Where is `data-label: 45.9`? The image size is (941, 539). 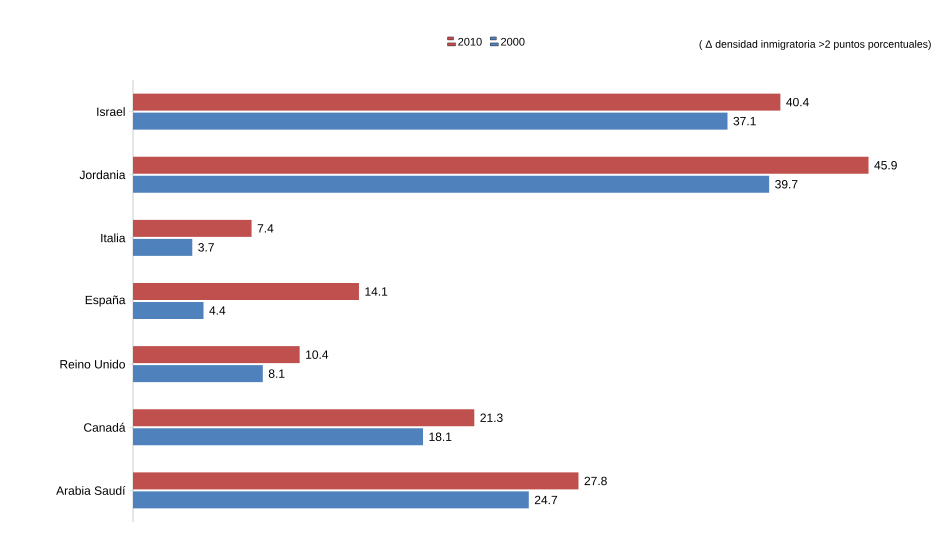 data-label: 45.9 is located at coordinates (885, 165).